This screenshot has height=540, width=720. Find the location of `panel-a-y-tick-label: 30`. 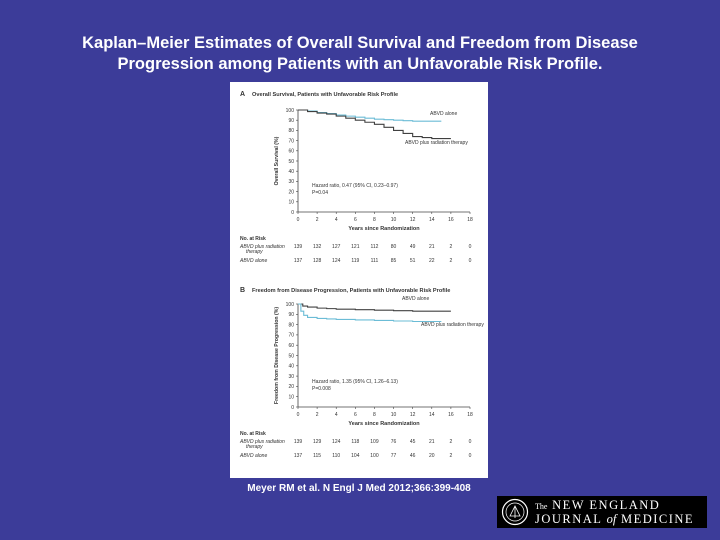

panel-a-y-tick-label: 30 is located at coordinates (291, 182).